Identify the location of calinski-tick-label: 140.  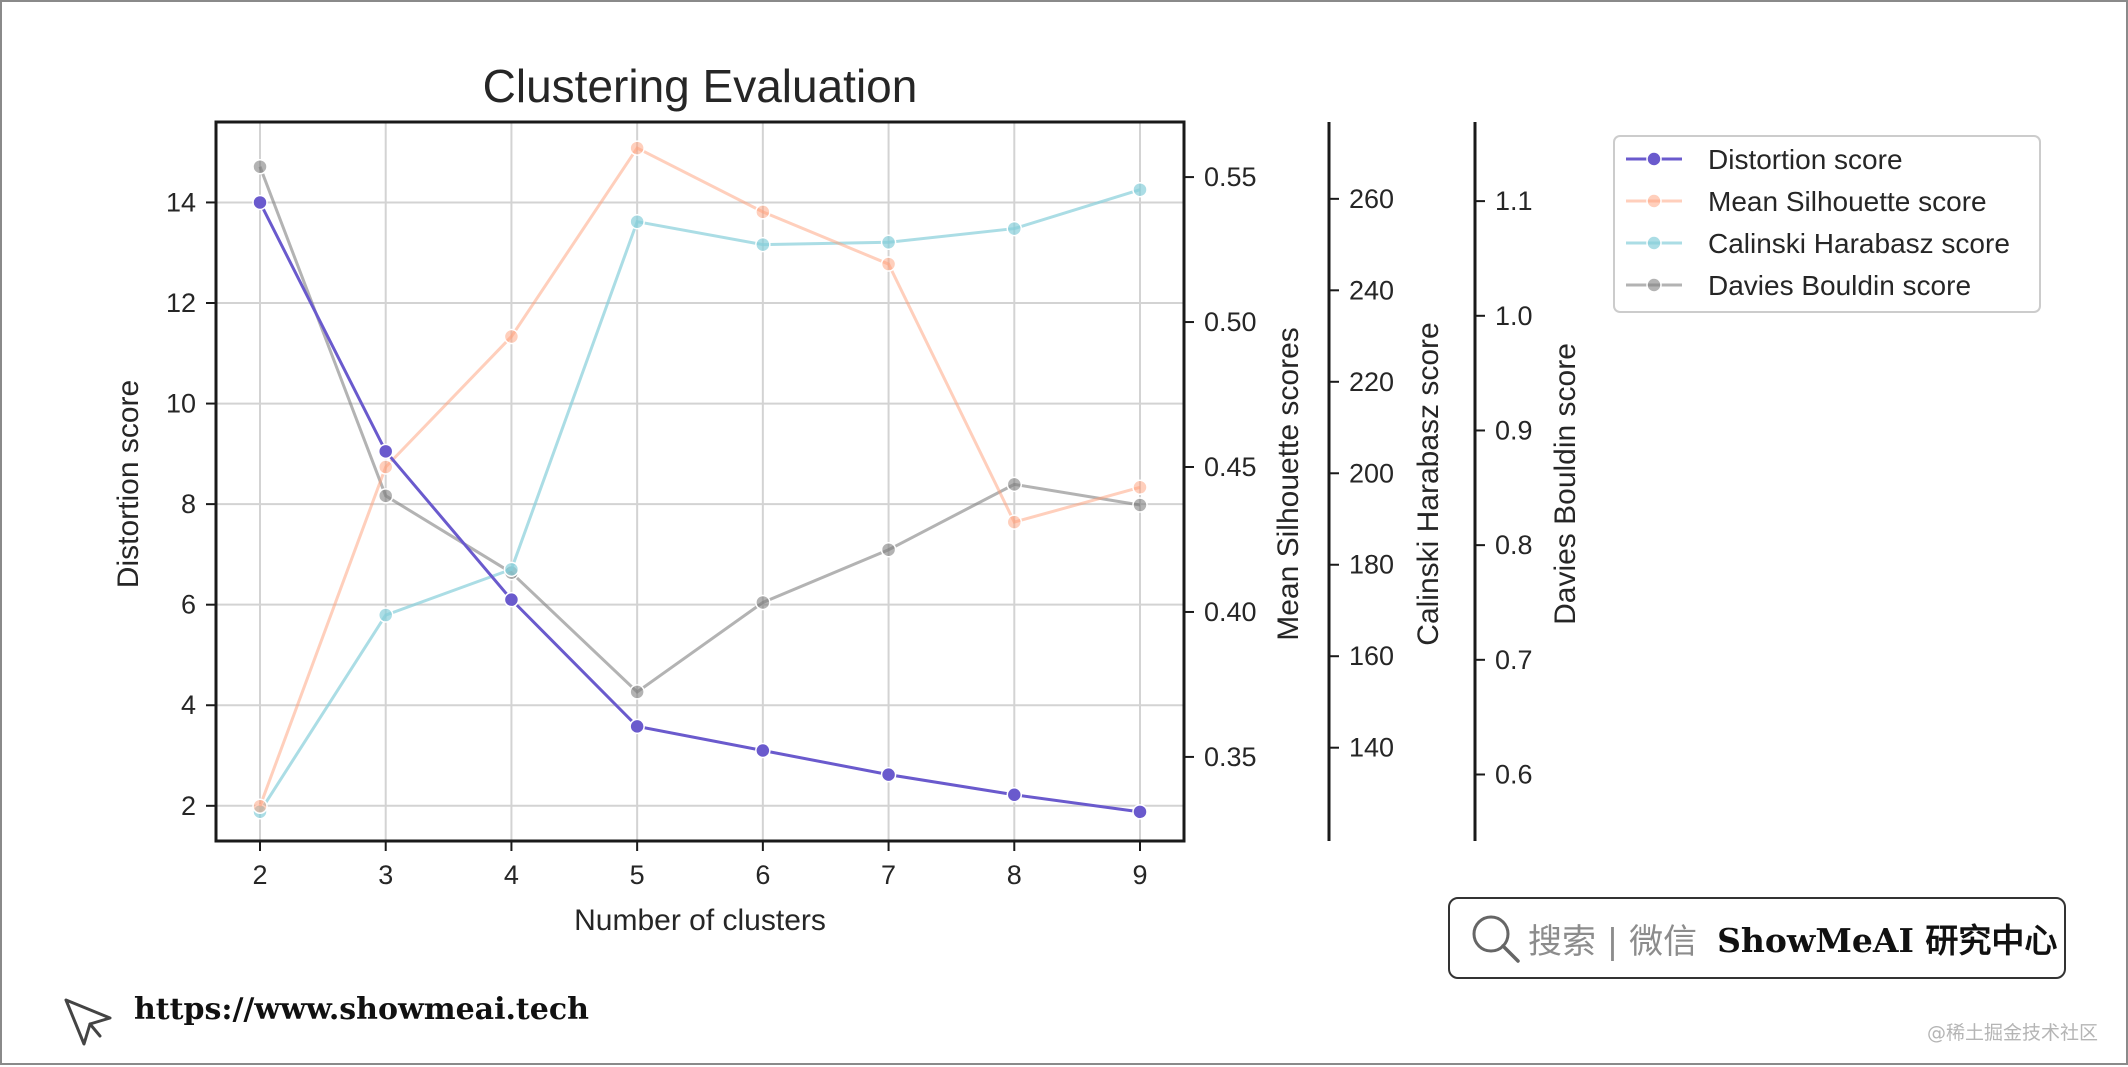
(1371, 748).